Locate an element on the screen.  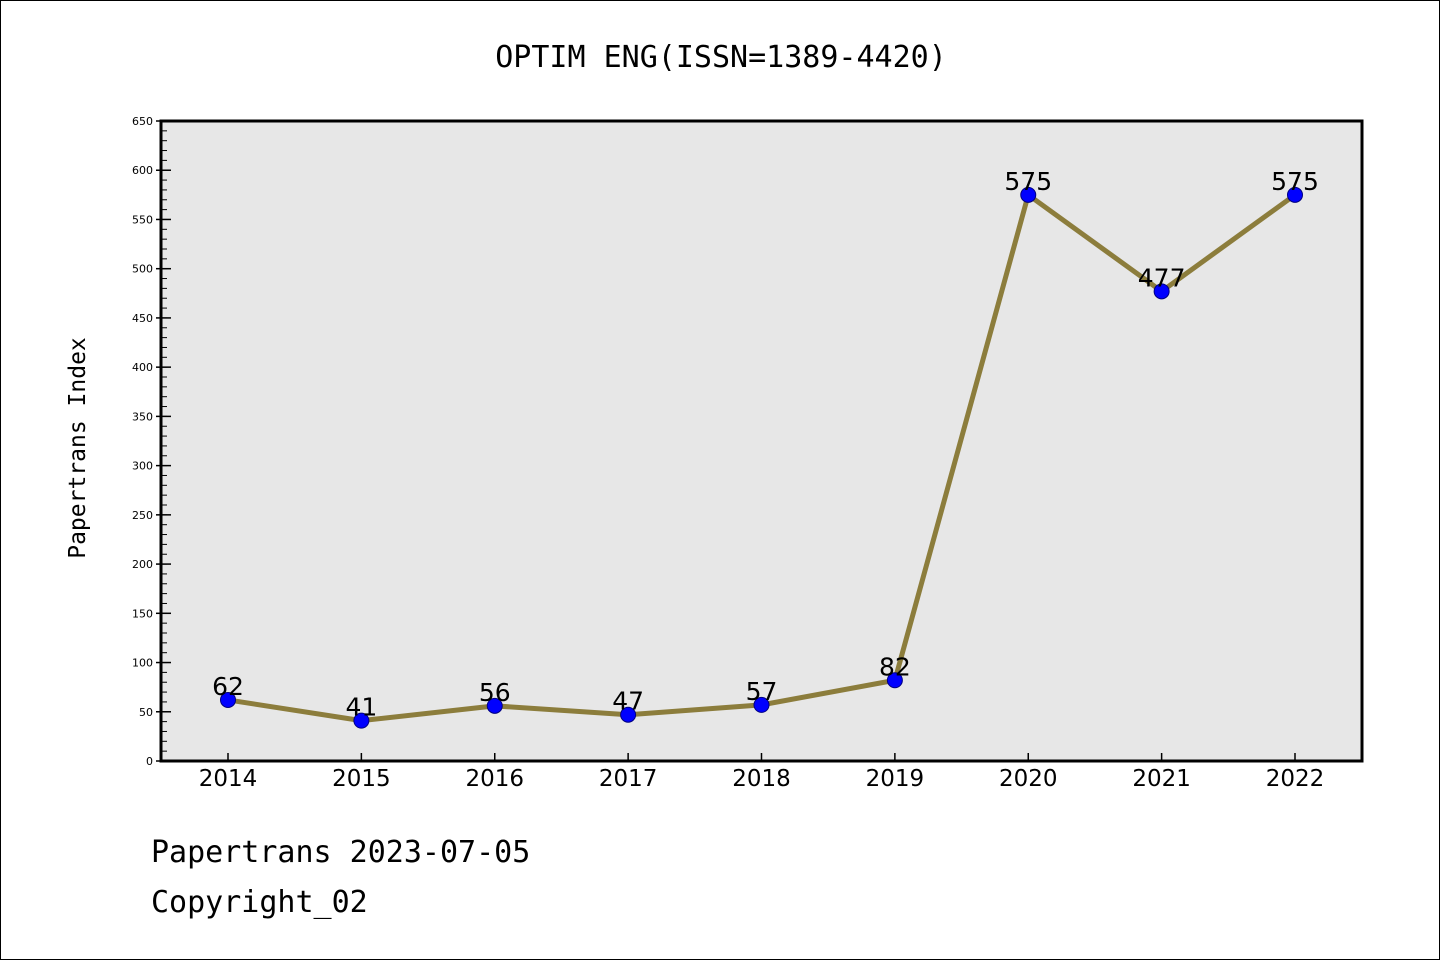
x-tick-label: 2017 is located at coordinates (628, 779).